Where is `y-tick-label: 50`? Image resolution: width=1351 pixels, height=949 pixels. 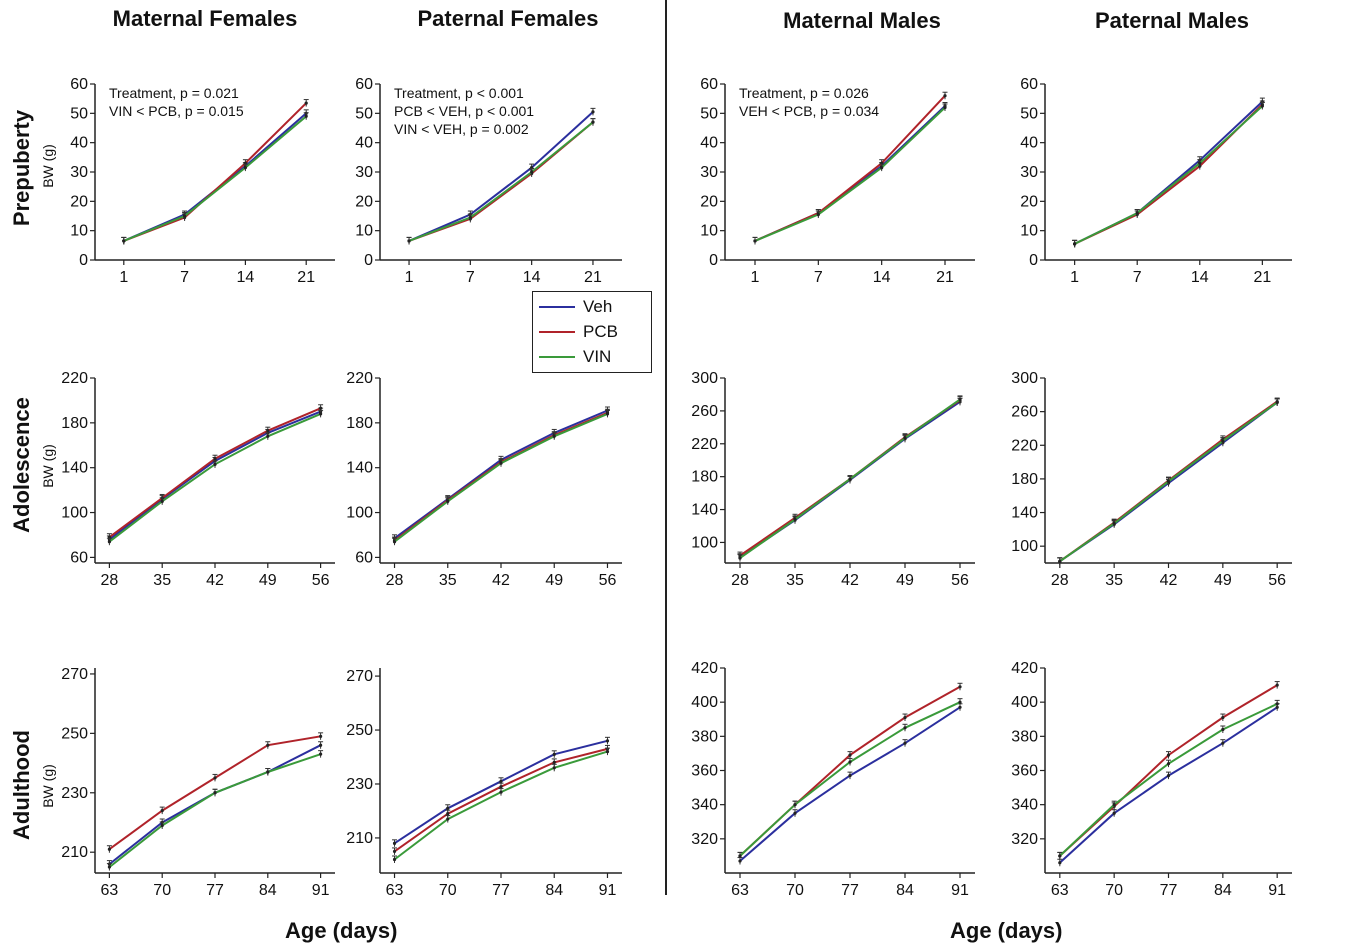
y-tick-label: 50 is located at coordinates (709, 113).